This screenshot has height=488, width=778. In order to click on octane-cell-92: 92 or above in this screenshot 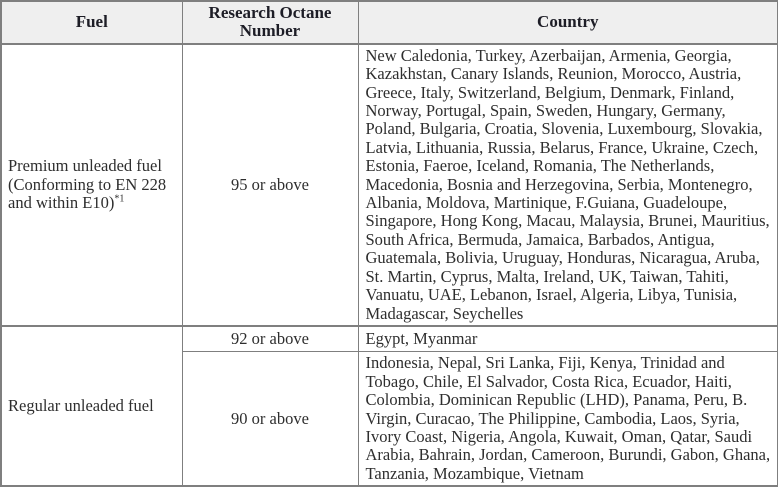, I will do `click(270, 339)`.